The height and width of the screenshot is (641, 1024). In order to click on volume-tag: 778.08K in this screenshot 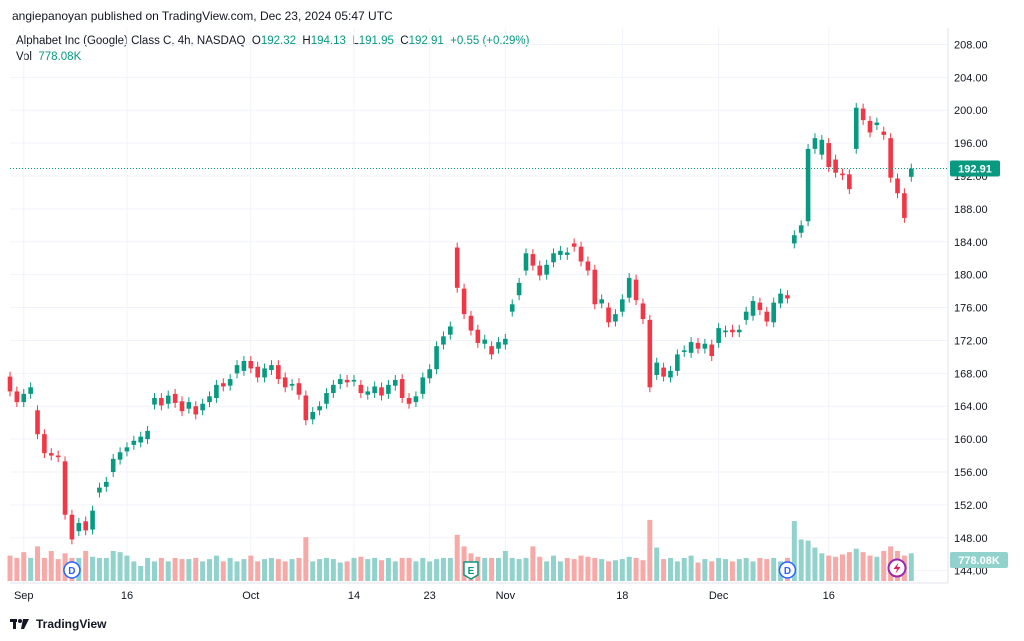, I will do `click(979, 560)`.